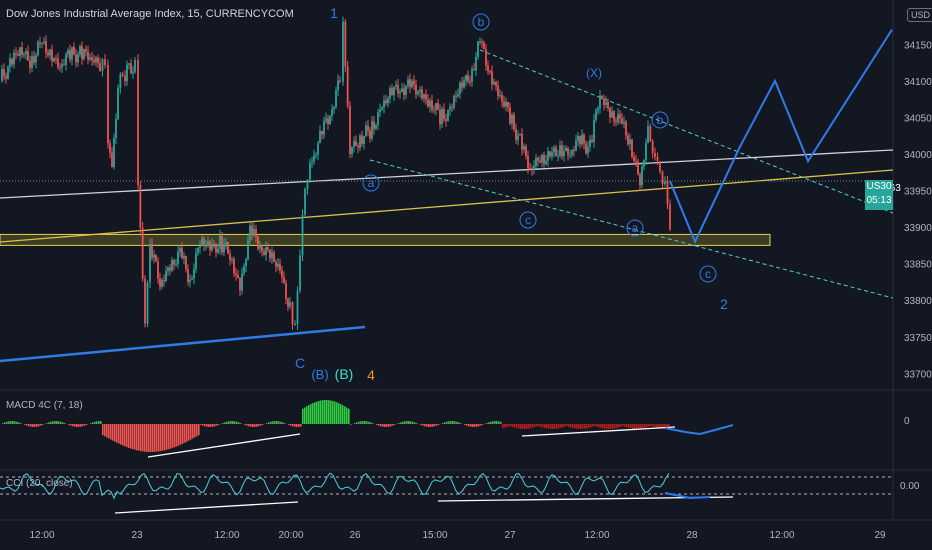  What do you see at coordinates (481, 22) in the screenshot?
I see `wave-label-circle` at bounding box center [481, 22].